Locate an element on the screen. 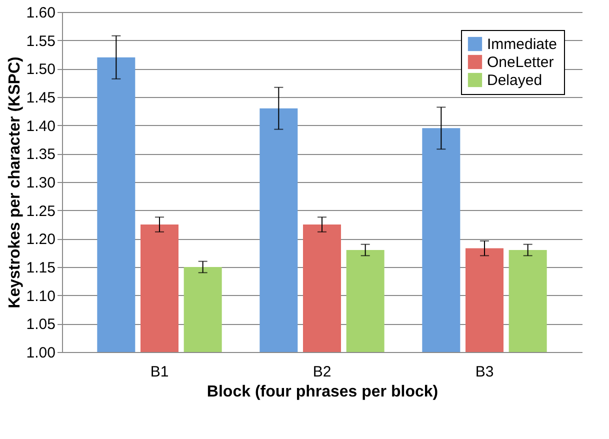 Image resolution: width=609 pixels, height=439 pixels. y-tick-label: 1.05 is located at coordinates (41, 325).